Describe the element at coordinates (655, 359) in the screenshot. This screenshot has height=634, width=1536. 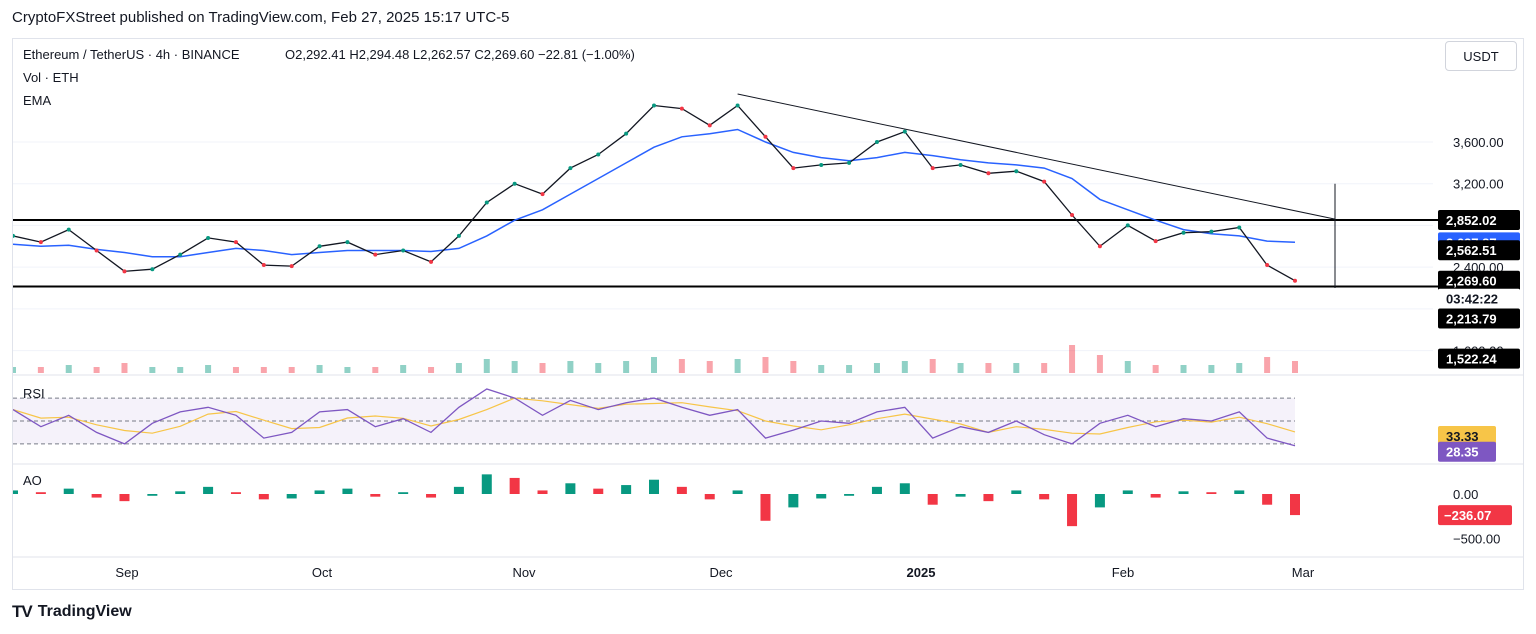
I see `volume-bars` at that location.